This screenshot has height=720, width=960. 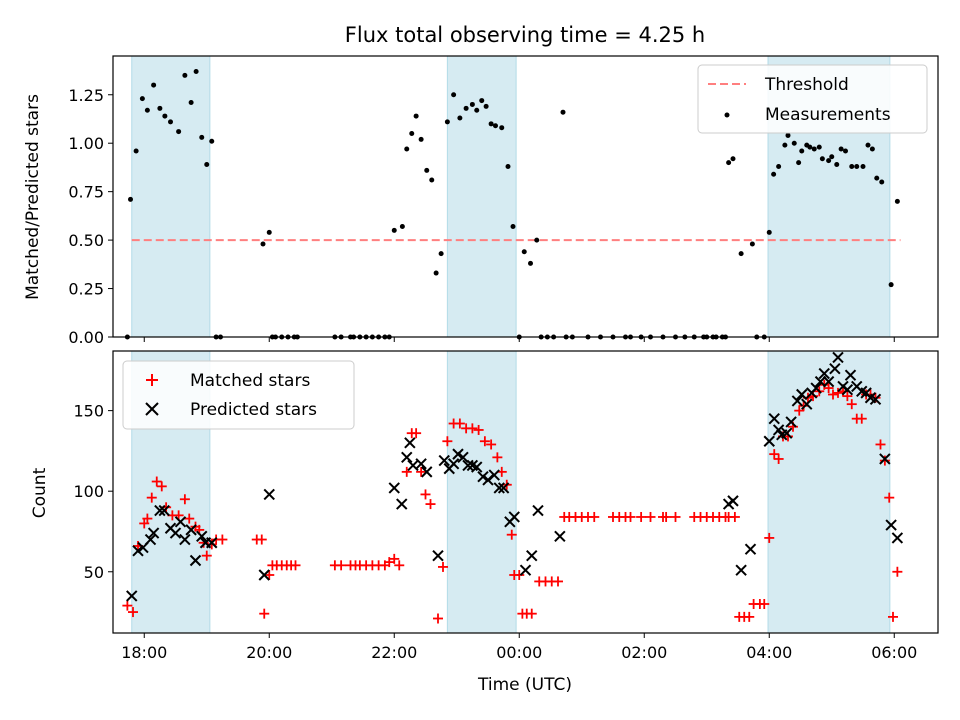 What do you see at coordinates (90, 216) in the screenshot?
I see `top-y-ticks: 0.00 0.25 0.50 0.75 1.00 1.25` at bounding box center [90, 216].